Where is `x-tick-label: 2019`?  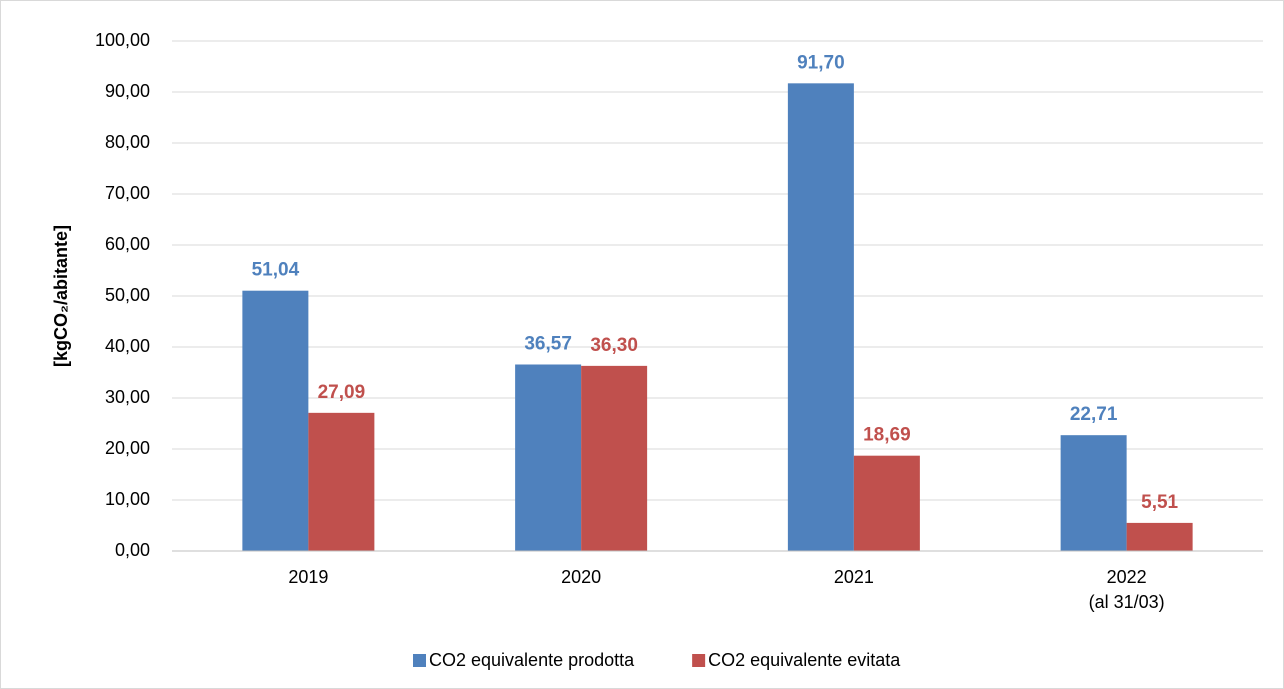
x-tick-label: 2019 is located at coordinates (308, 577).